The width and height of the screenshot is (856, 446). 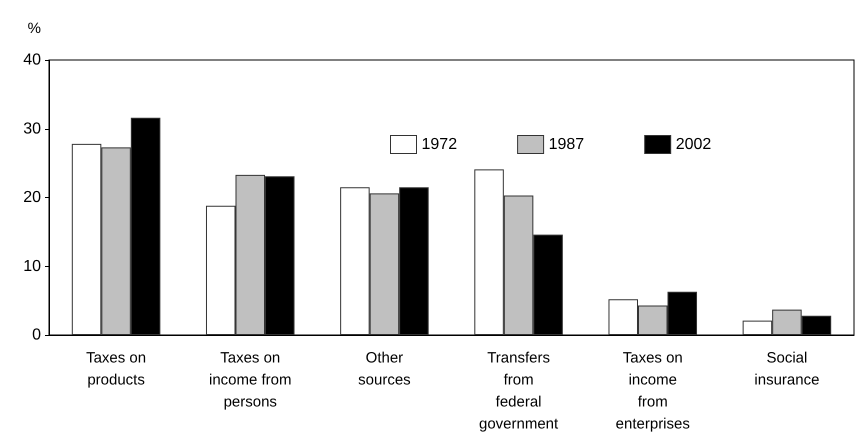 I want to click on x-tick-label: Taxes on products, so click(x=116, y=369).